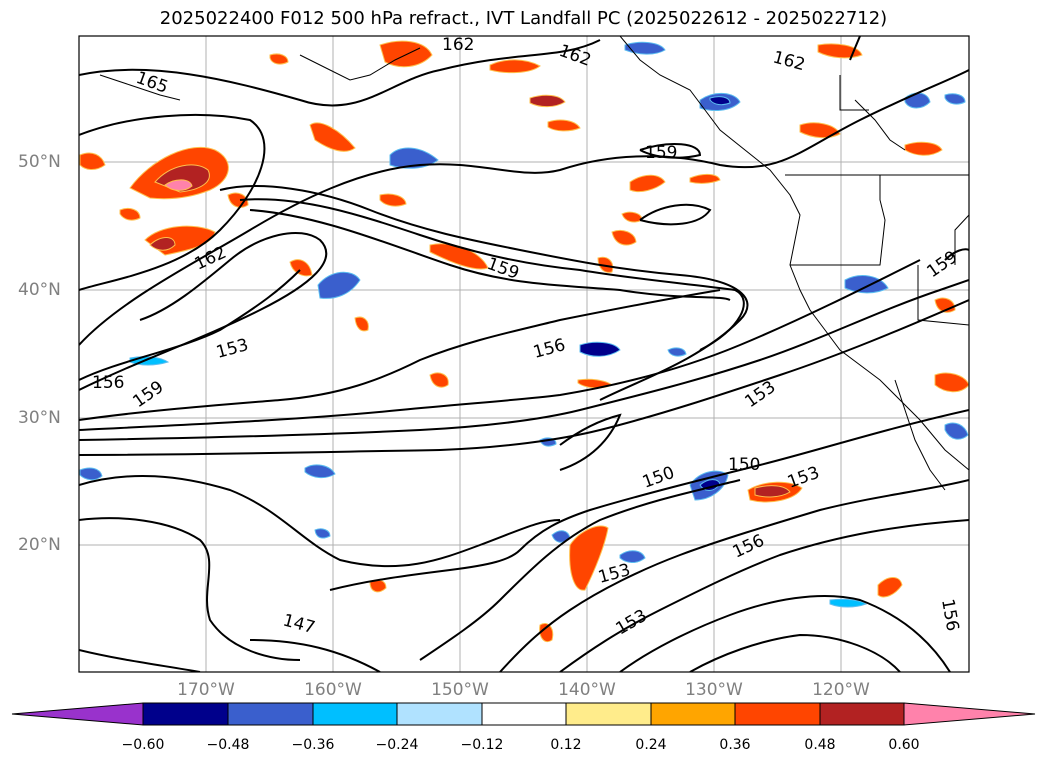 Image resolution: width=1047 pixels, height=765 pixels. Describe the element at coordinates (904, 745) in the screenshot. I see `colorbar-tick-label: 0.60` at that location.